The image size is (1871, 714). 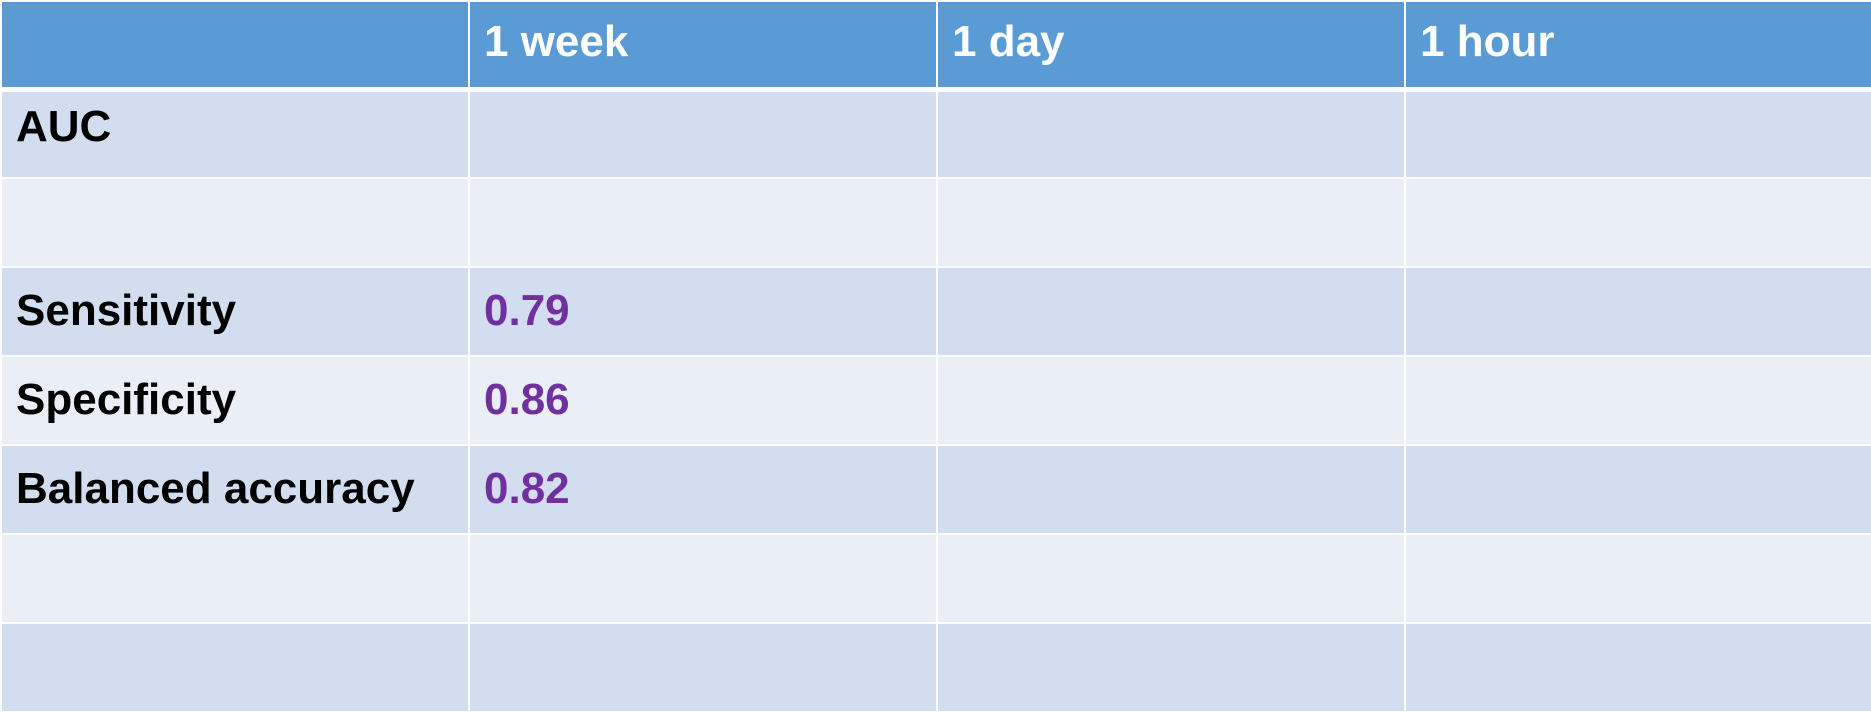 What do you see at coordinates (235, 311) in the screenshot?
I see `row-label-sensitivity: Sensitivity` at bounding box center [235, 311].